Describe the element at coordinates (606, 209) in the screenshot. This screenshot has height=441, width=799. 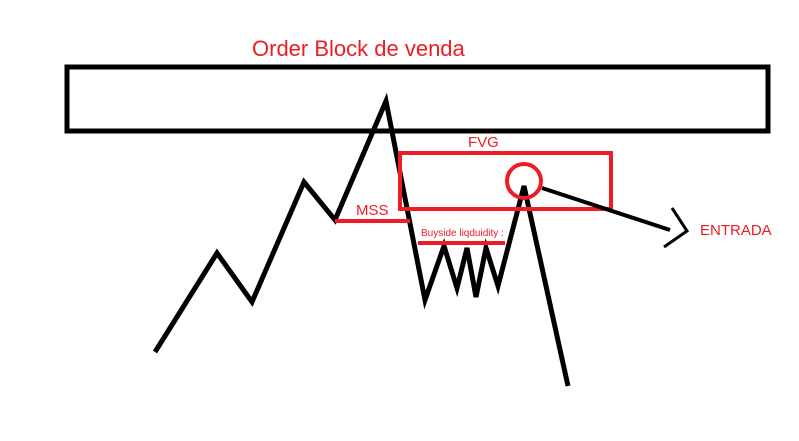
I see `entry-projection-line` at that location.